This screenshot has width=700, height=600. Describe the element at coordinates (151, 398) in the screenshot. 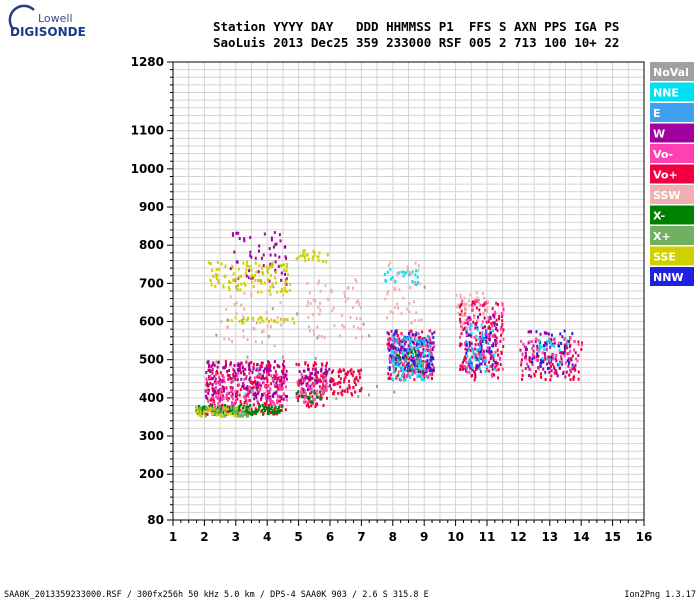

I see `y-tick-label: 400` at that location.